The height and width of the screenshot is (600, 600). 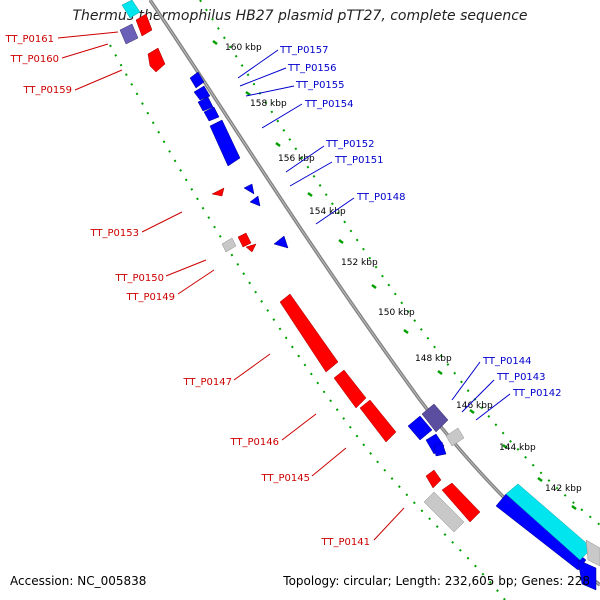 What do you see at coordinates (327, 212) in the screenshot?
I see `kbp-label: 154 kbp` at bounding box center [327, 212].